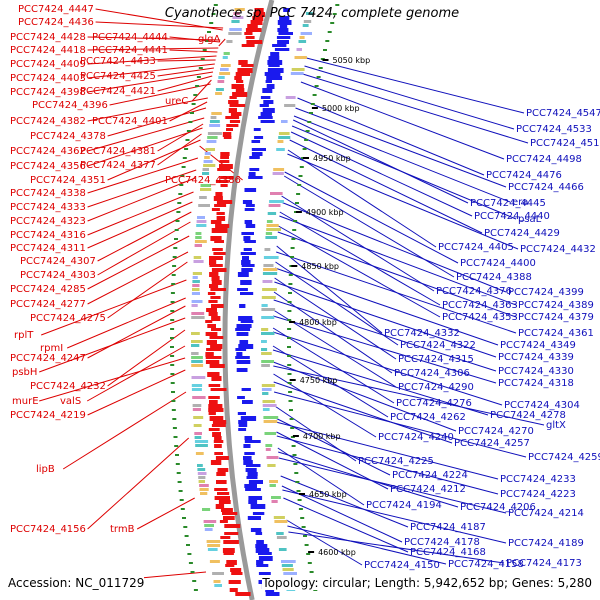  I want to click on left-gene-label: rplT, so click(24, 335).